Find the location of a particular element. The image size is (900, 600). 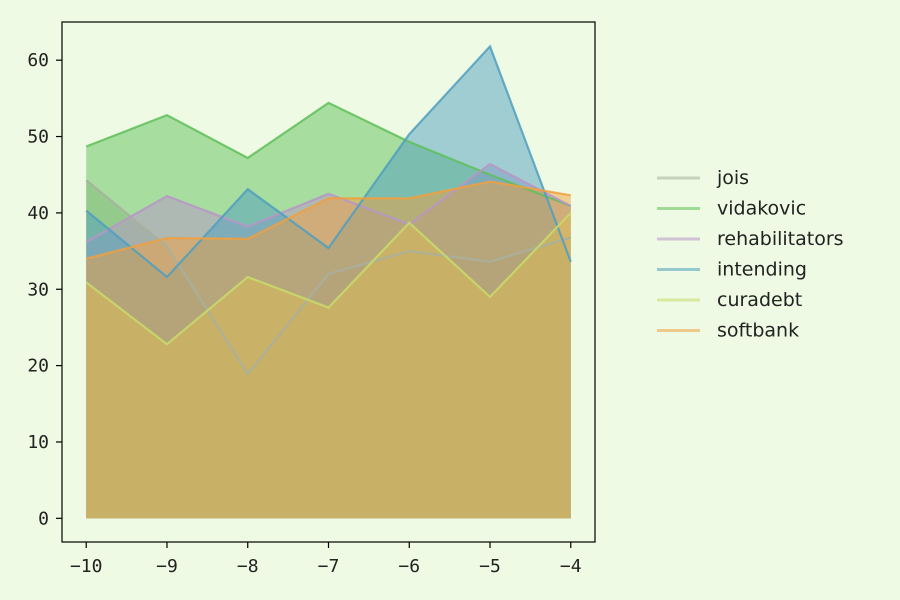

legend-label-jois: jois is located at coordinates (732, 178).